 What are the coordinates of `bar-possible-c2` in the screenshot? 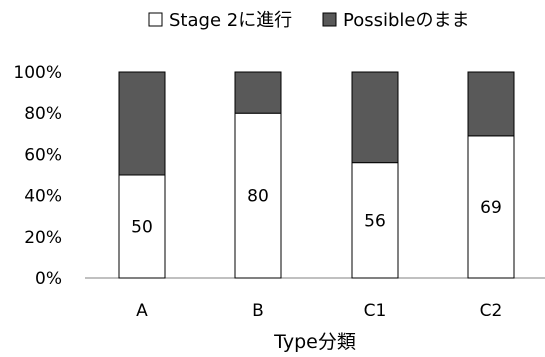 It's located at (491, 104).